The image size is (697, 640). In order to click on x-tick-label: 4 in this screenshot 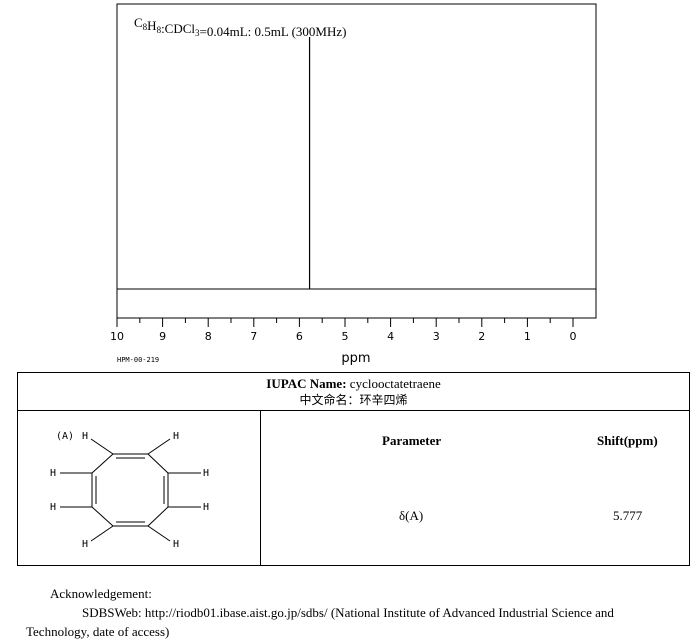, I will do `click(390, 336)`.